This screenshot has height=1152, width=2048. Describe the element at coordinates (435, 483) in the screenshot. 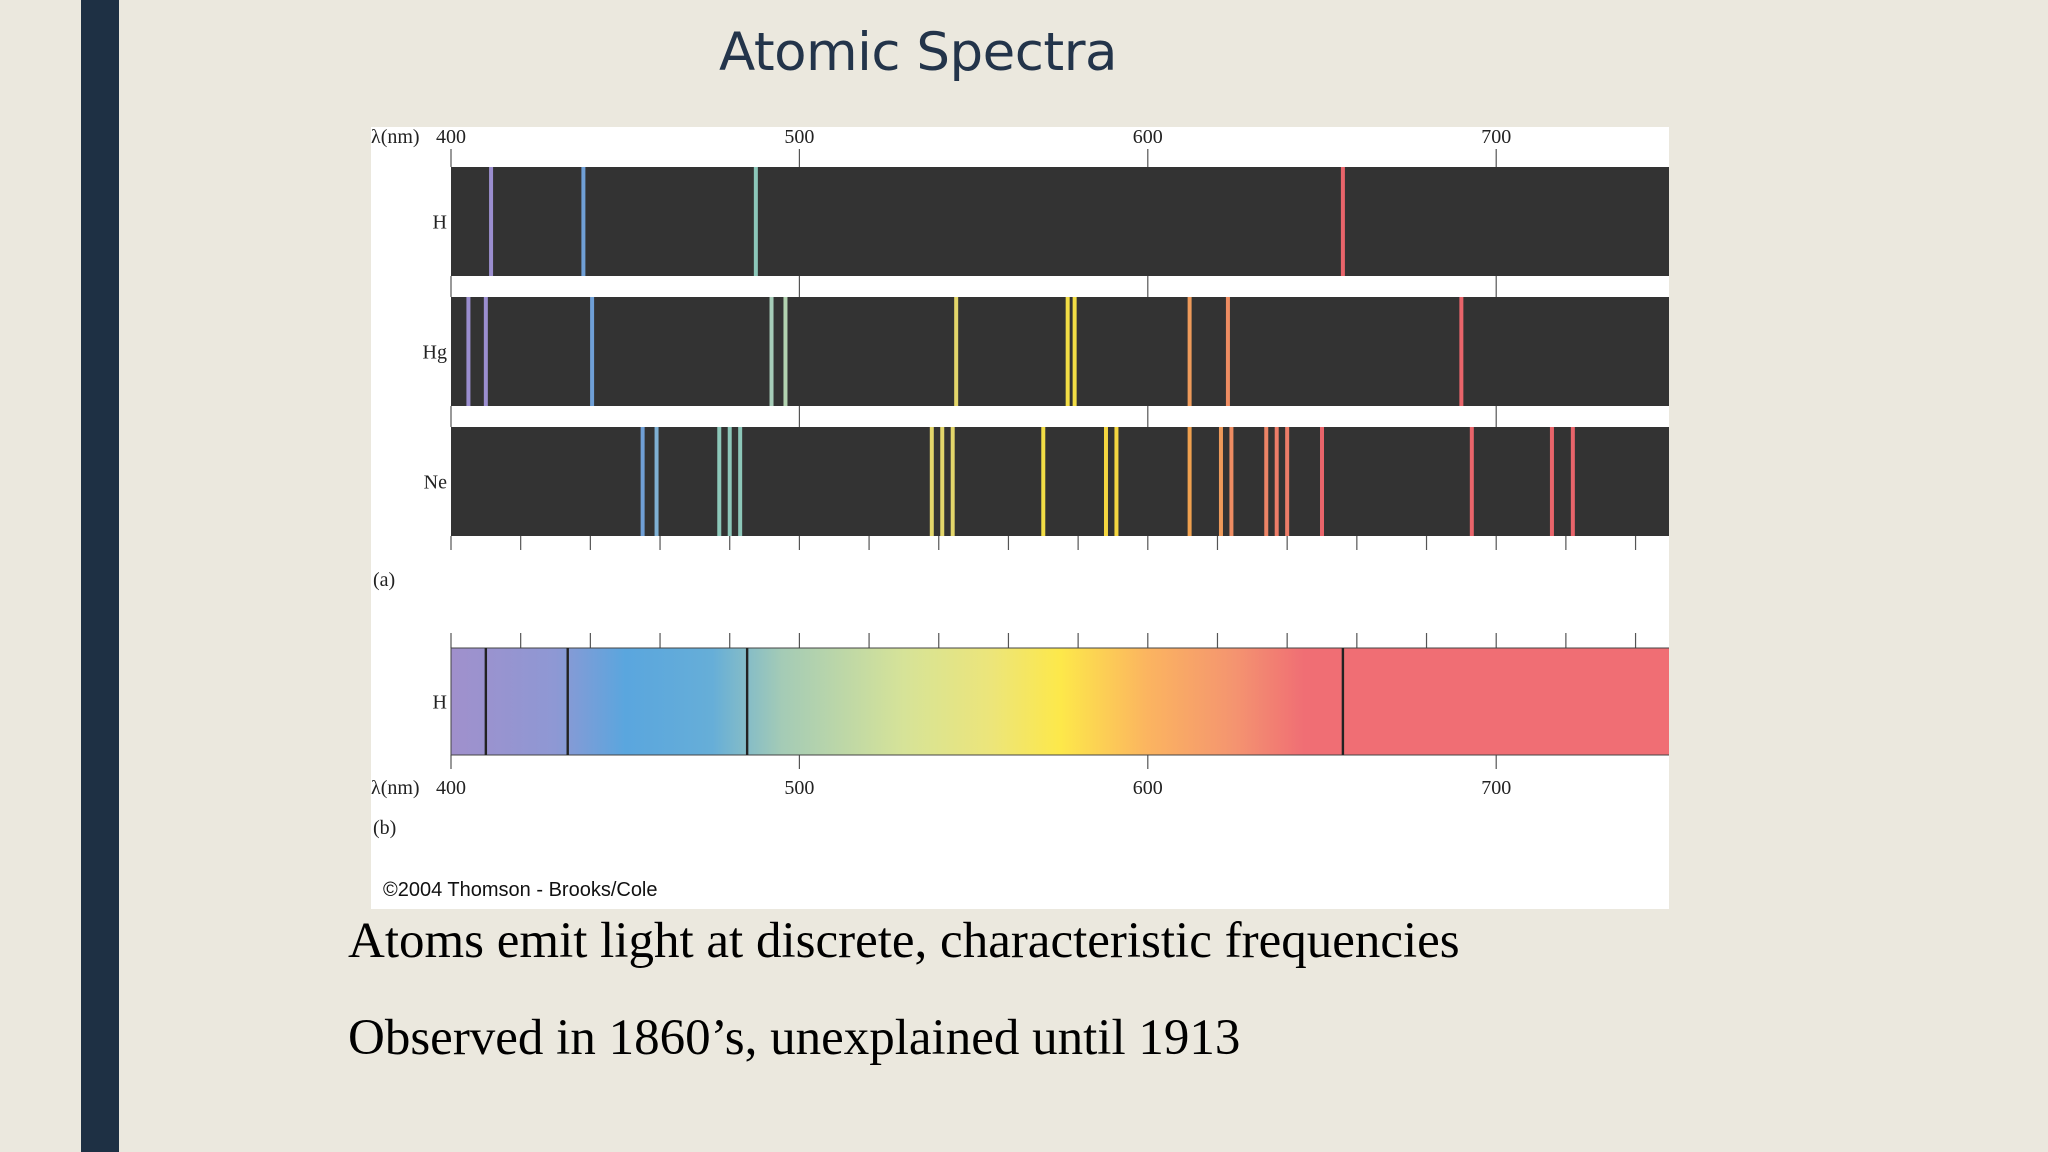

I see `element-label-ne: Ne` at that location.